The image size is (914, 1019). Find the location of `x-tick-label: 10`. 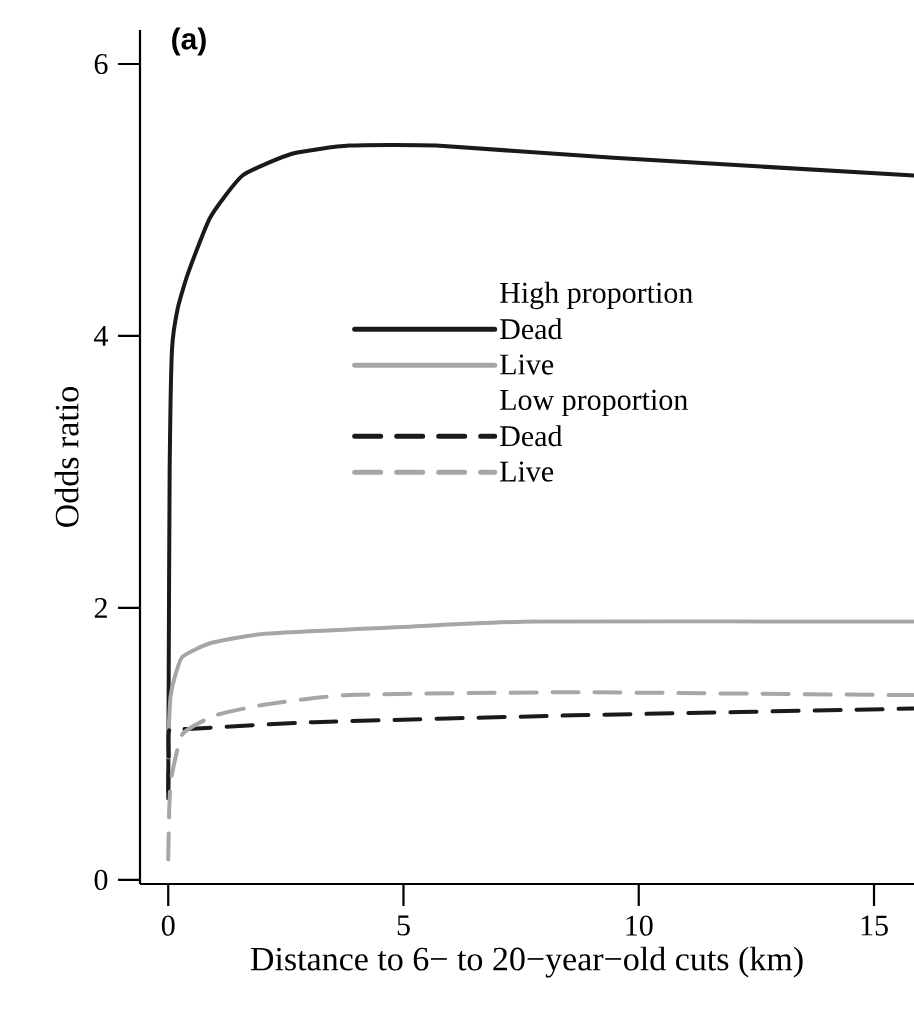

x-tick-label: 10 is located at coordinates (639, 925).